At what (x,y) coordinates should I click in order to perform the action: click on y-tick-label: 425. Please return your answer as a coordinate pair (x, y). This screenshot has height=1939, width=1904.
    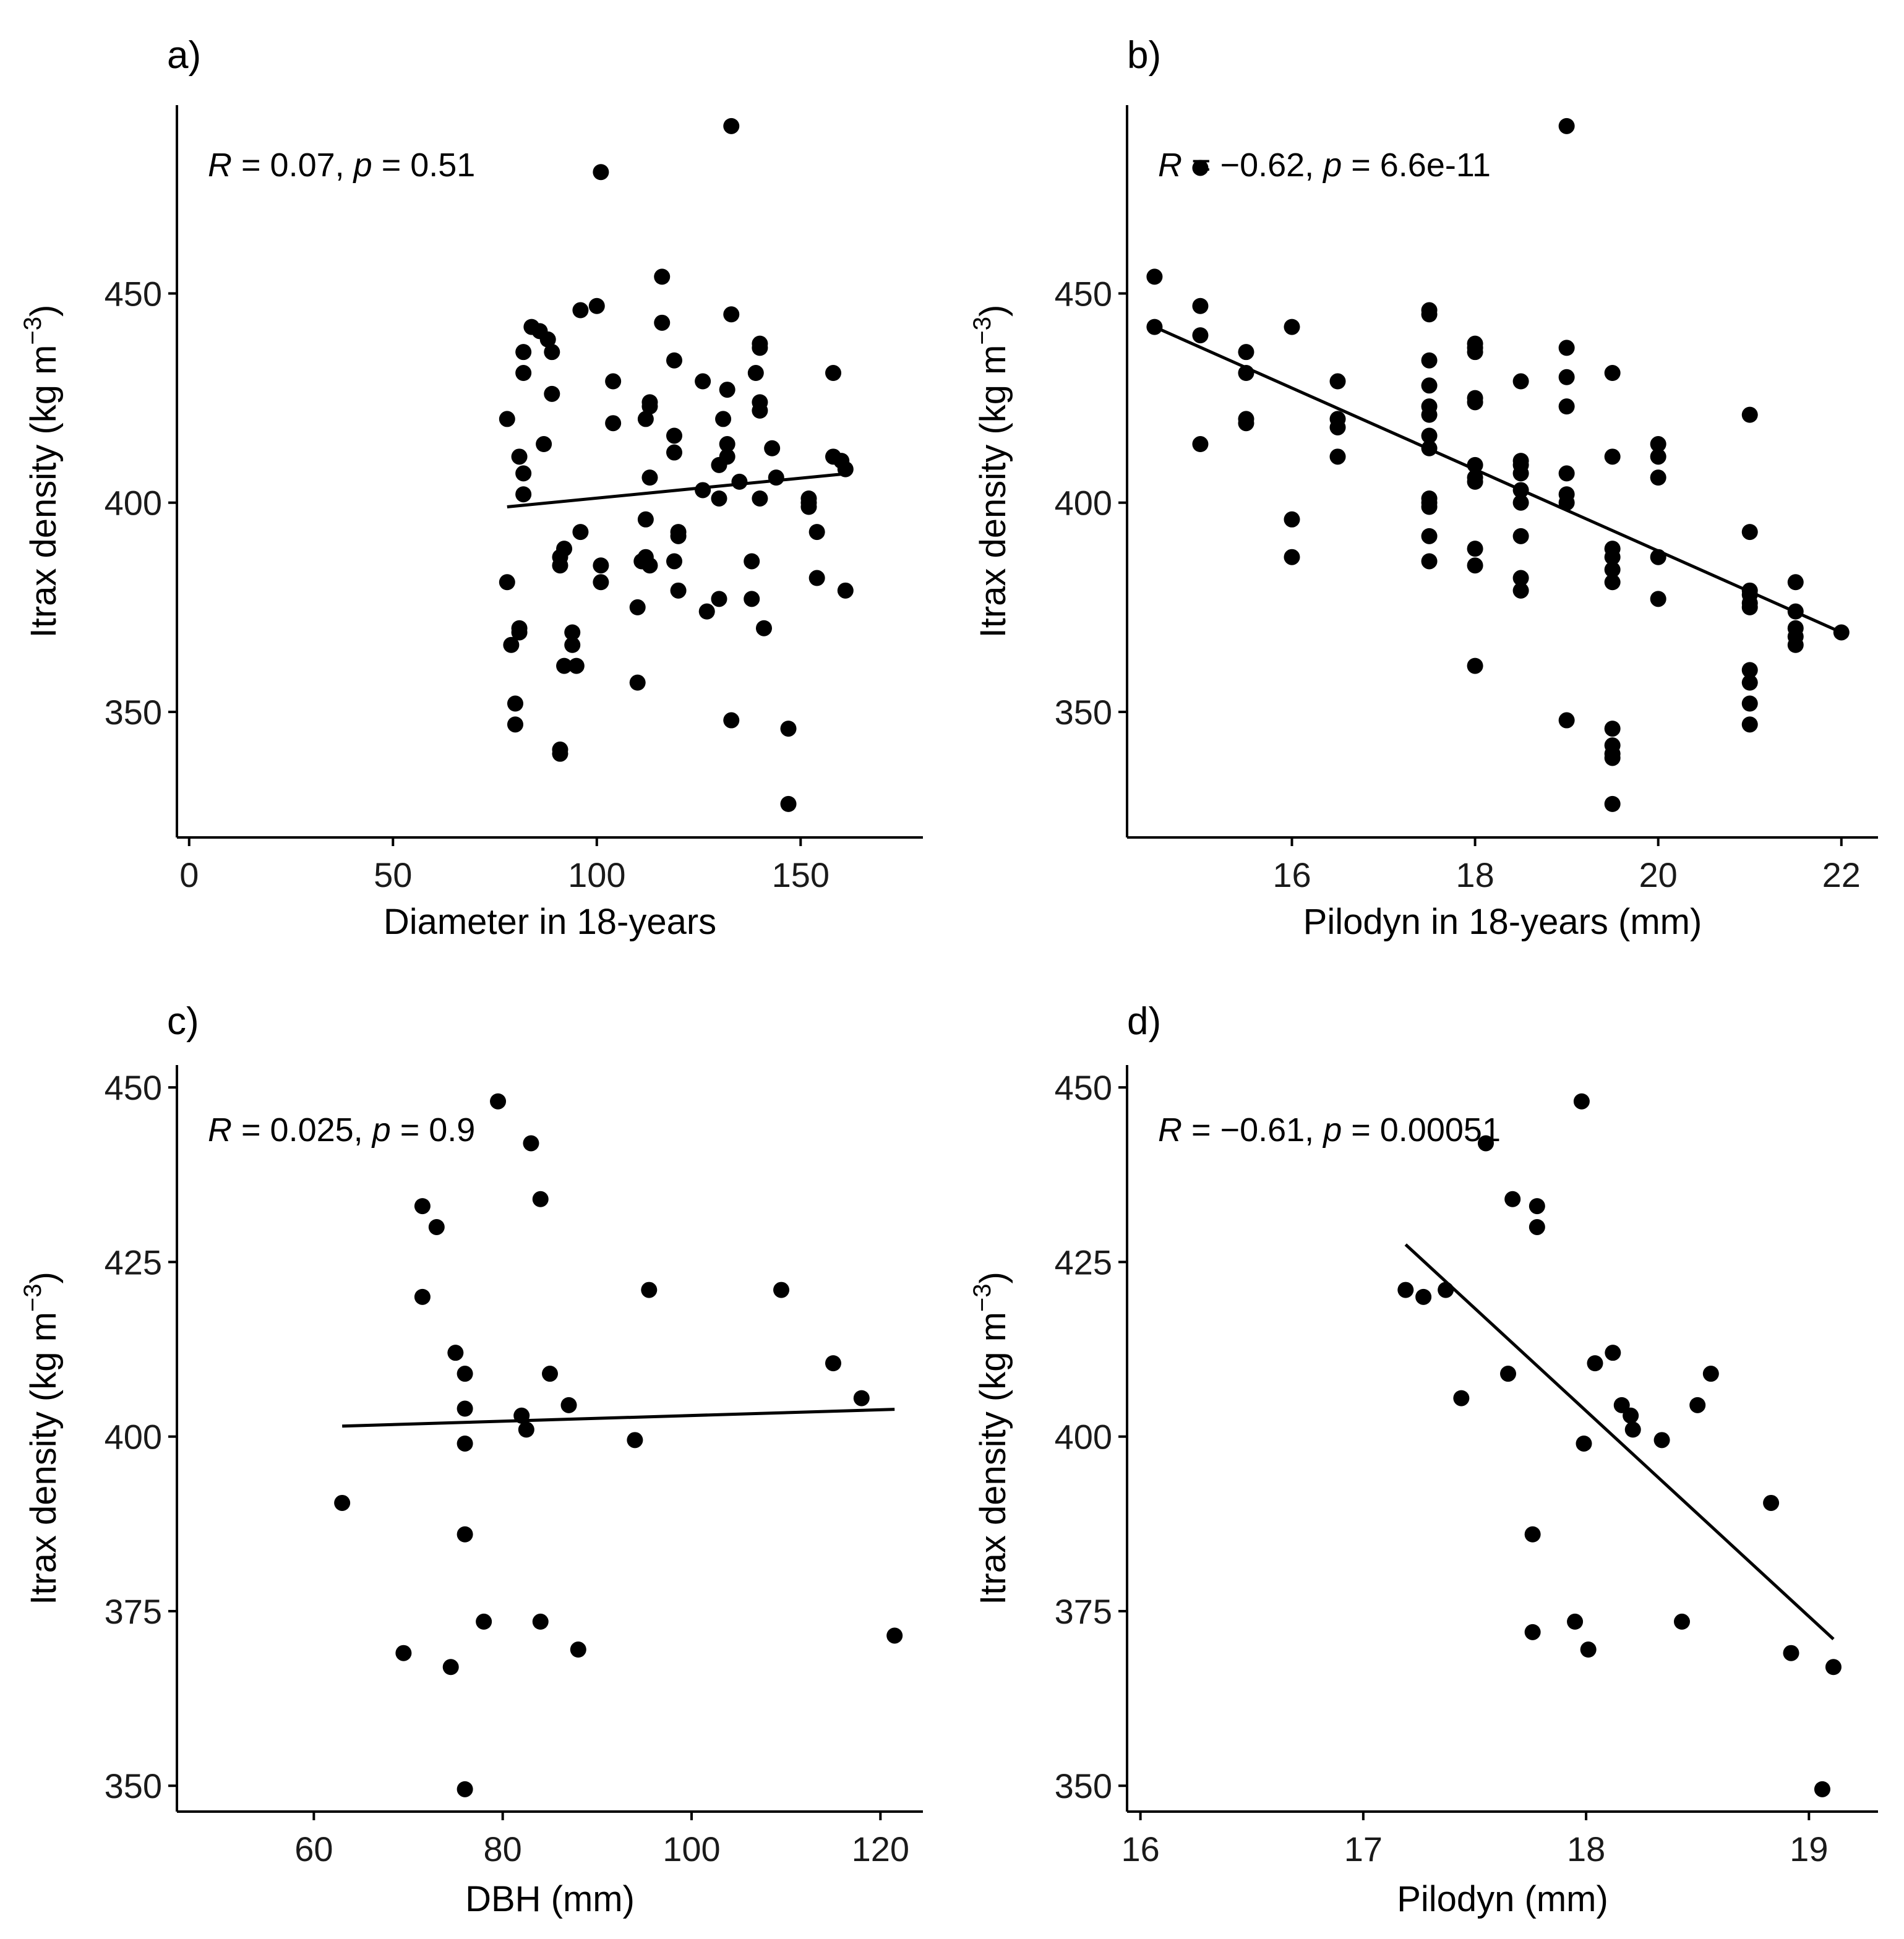
    Looking at the image, I should click on (133, 1263).